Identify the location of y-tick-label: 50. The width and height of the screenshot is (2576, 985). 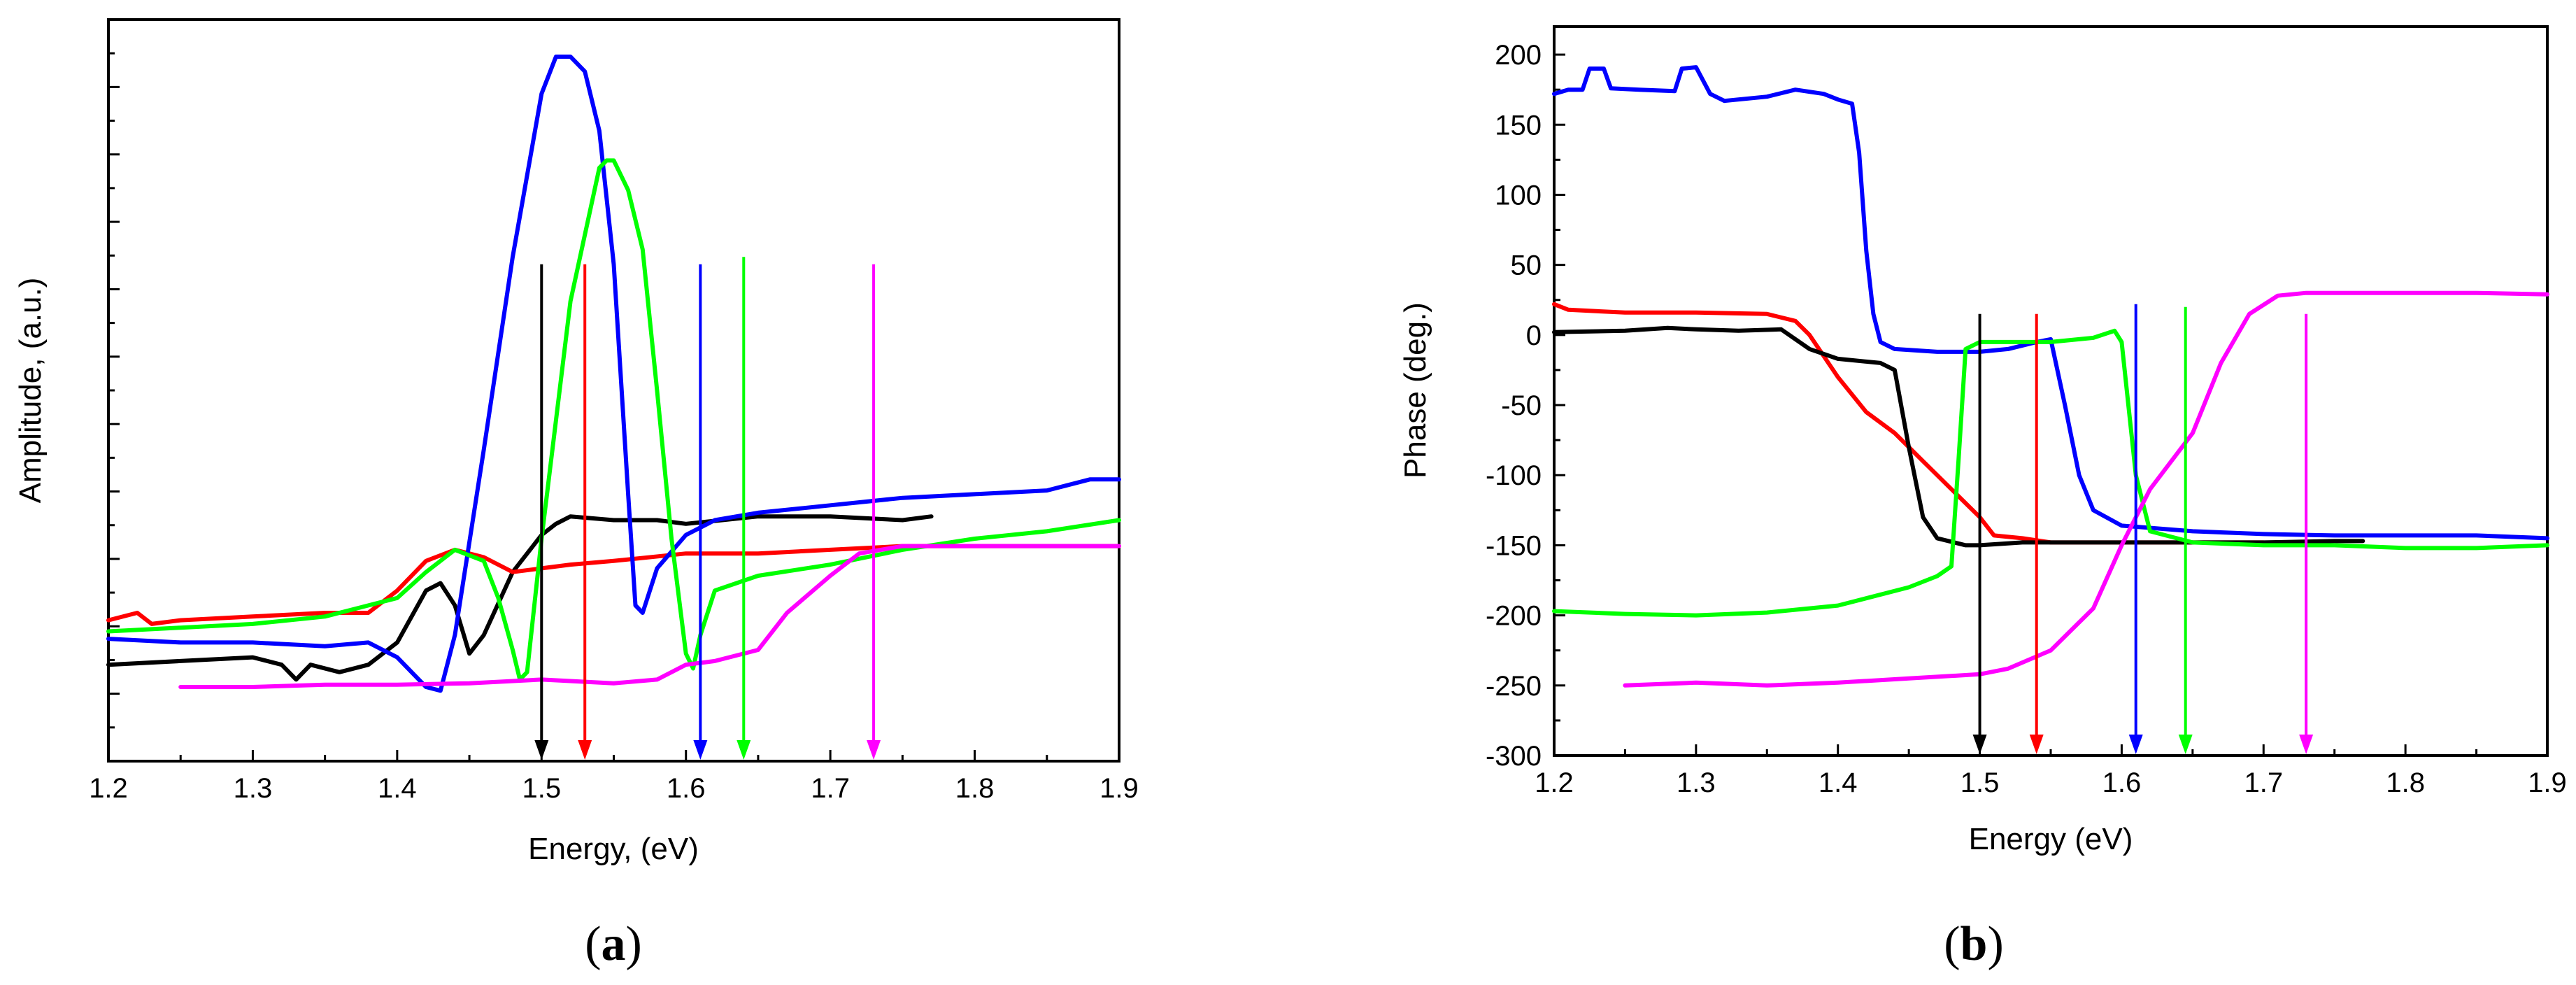
(1526, 265).